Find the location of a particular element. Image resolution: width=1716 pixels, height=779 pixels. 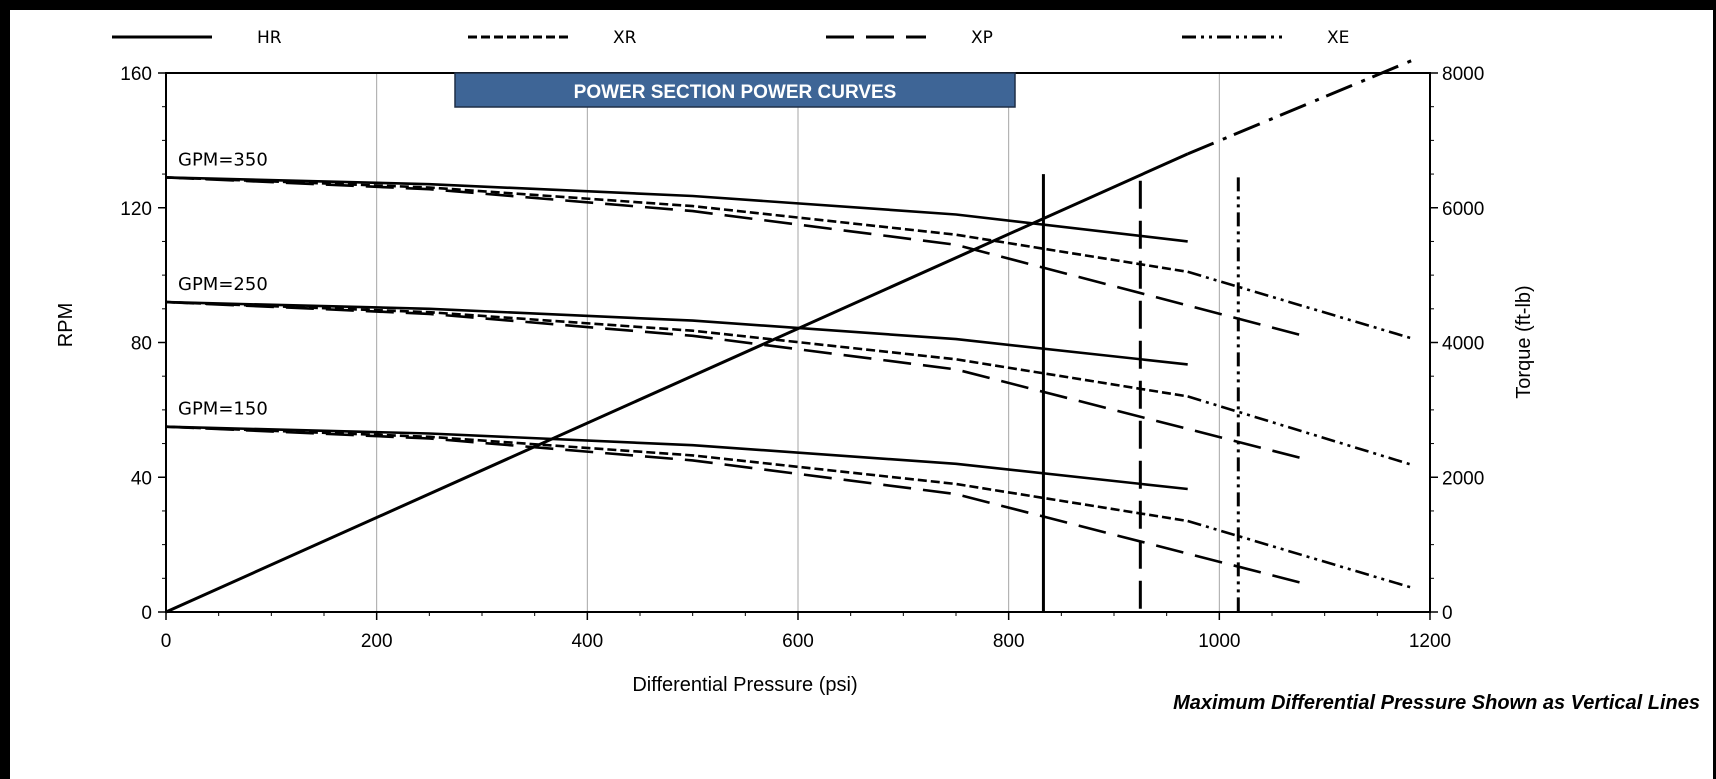

max-pressure-lines is located at coordinates (1140, 393).